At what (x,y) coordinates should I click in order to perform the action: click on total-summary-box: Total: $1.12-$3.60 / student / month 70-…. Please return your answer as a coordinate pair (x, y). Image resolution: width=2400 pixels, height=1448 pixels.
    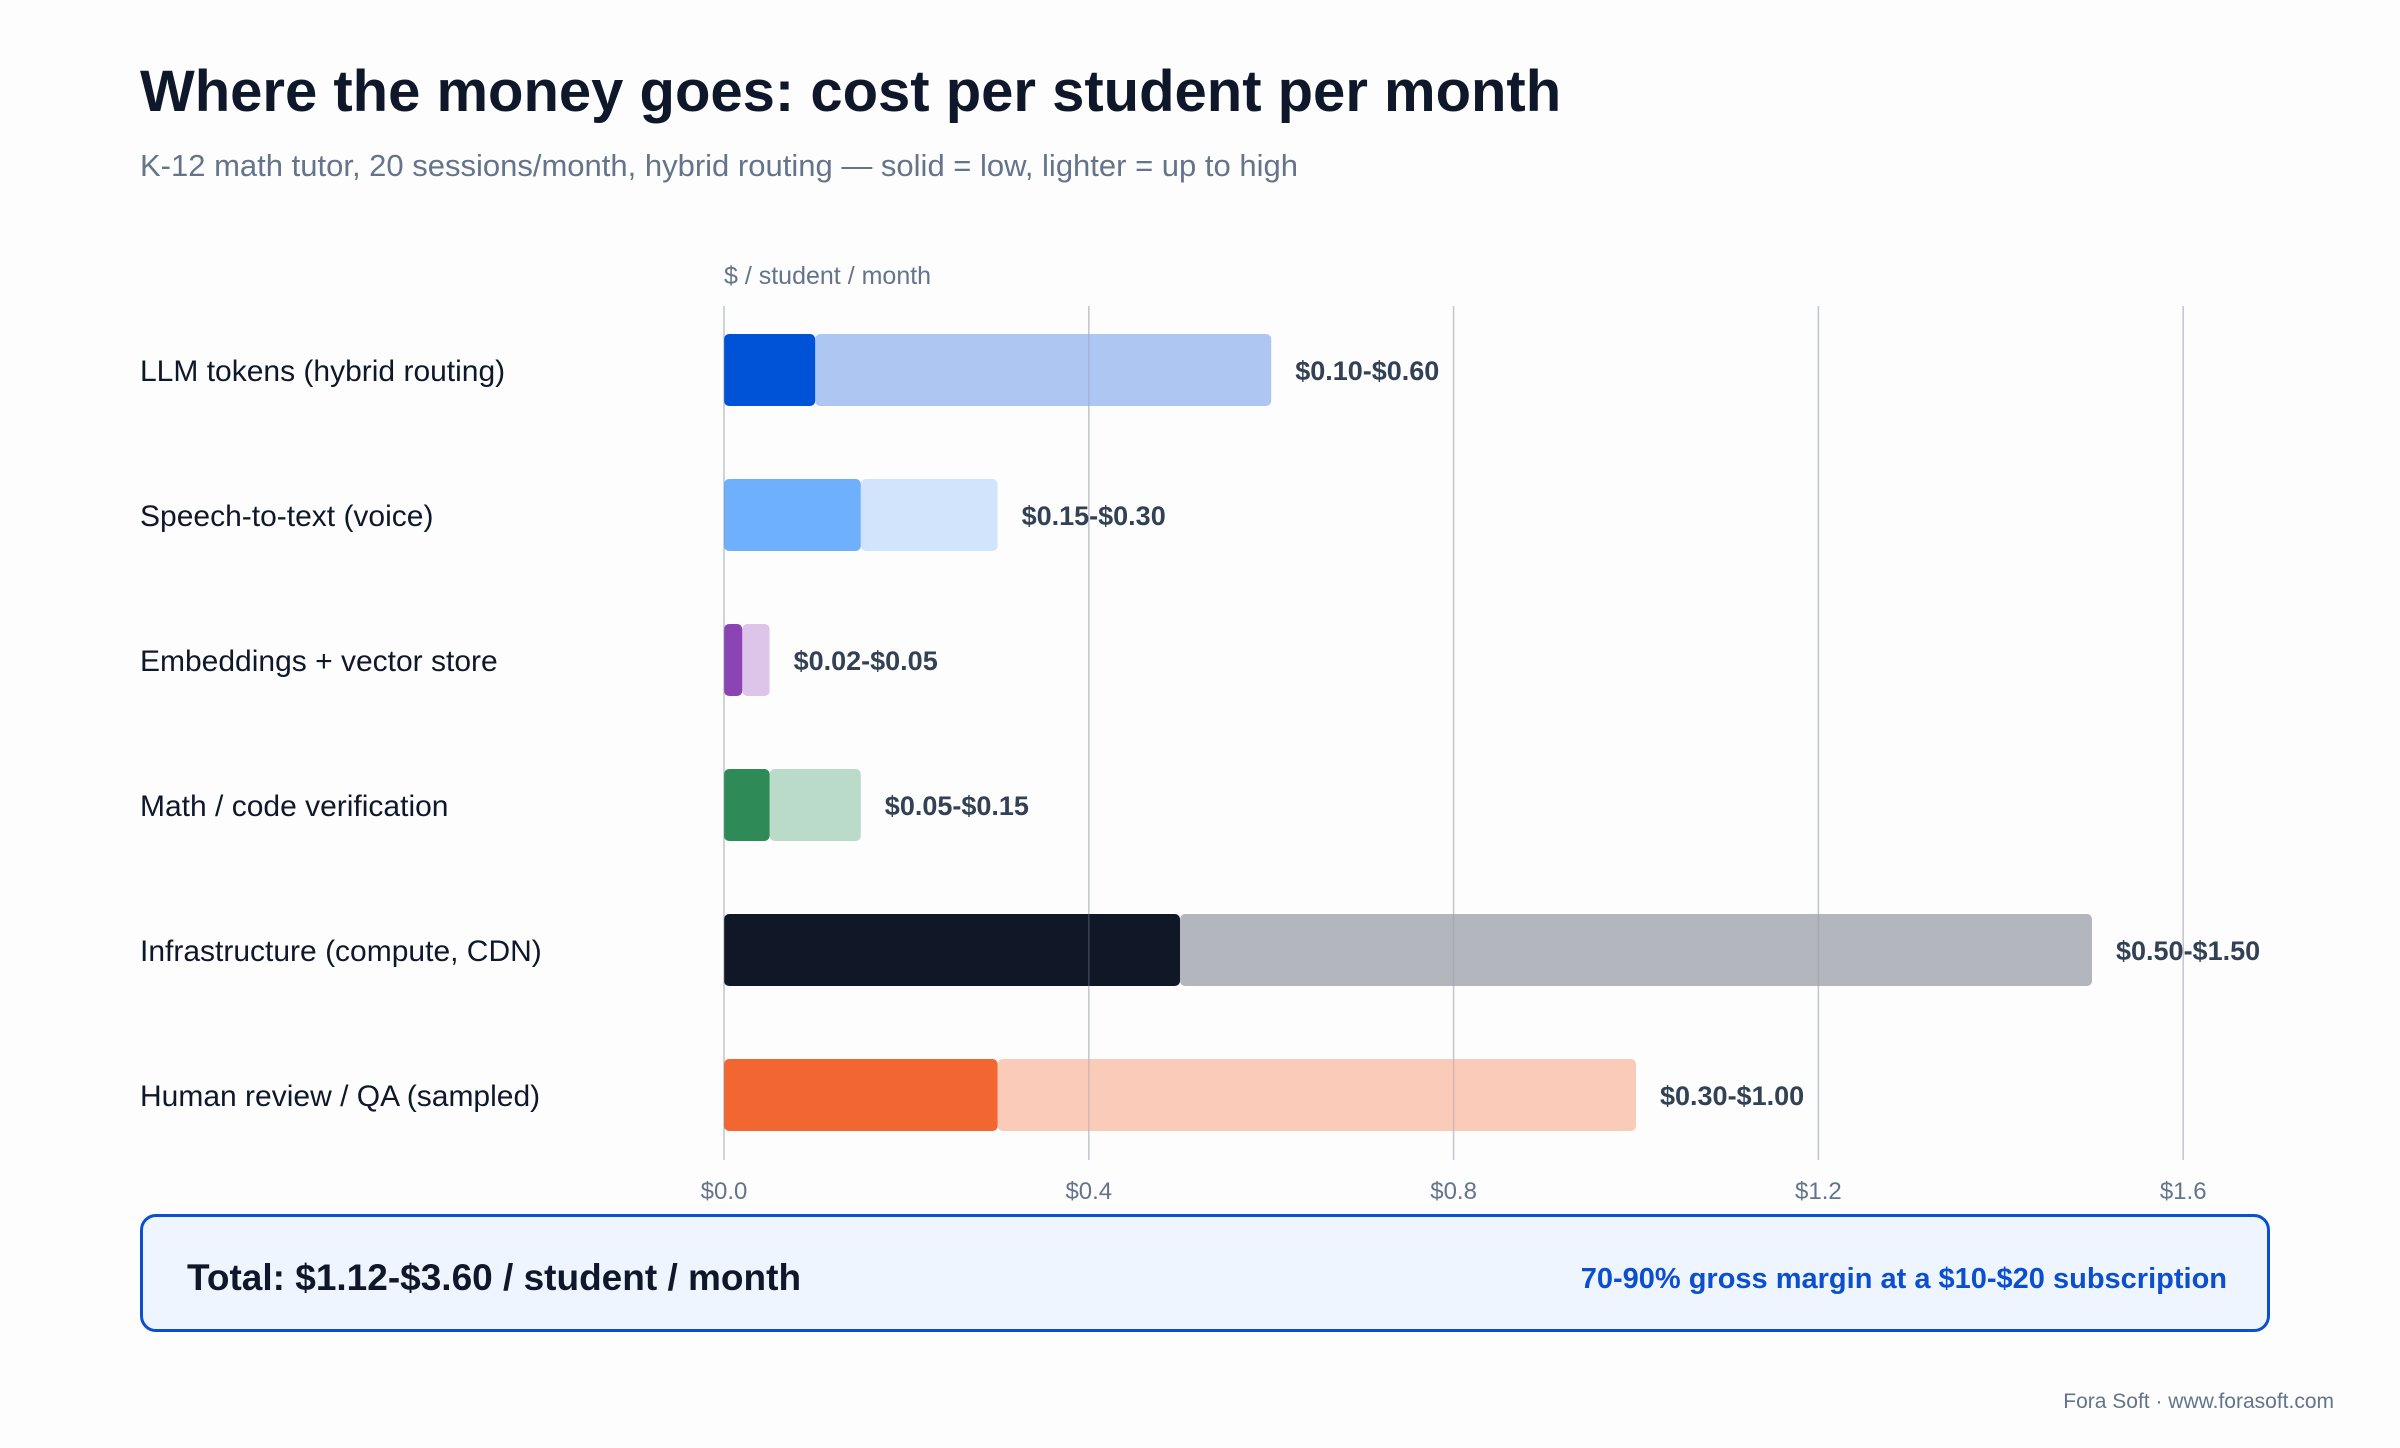
    Looking at the image, I should click on (1205, 1273).